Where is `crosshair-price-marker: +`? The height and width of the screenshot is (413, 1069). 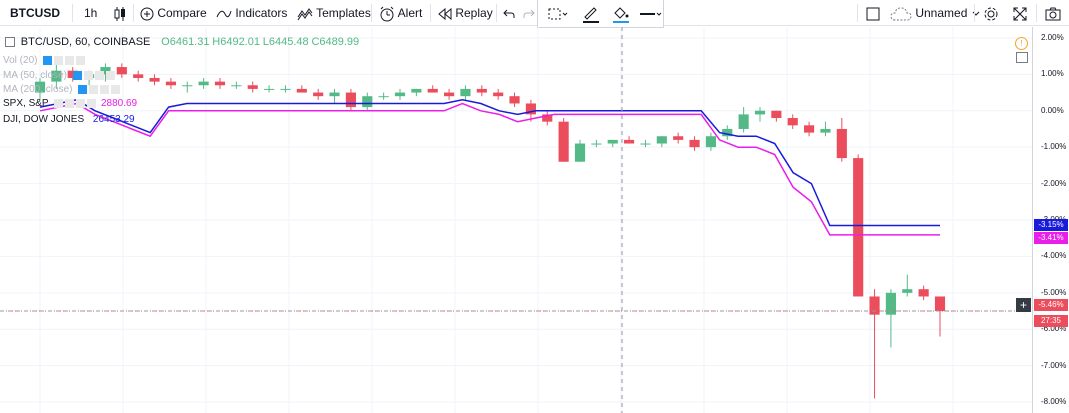 crosshair-price-marker: + is located at coordinates (1023, 305).